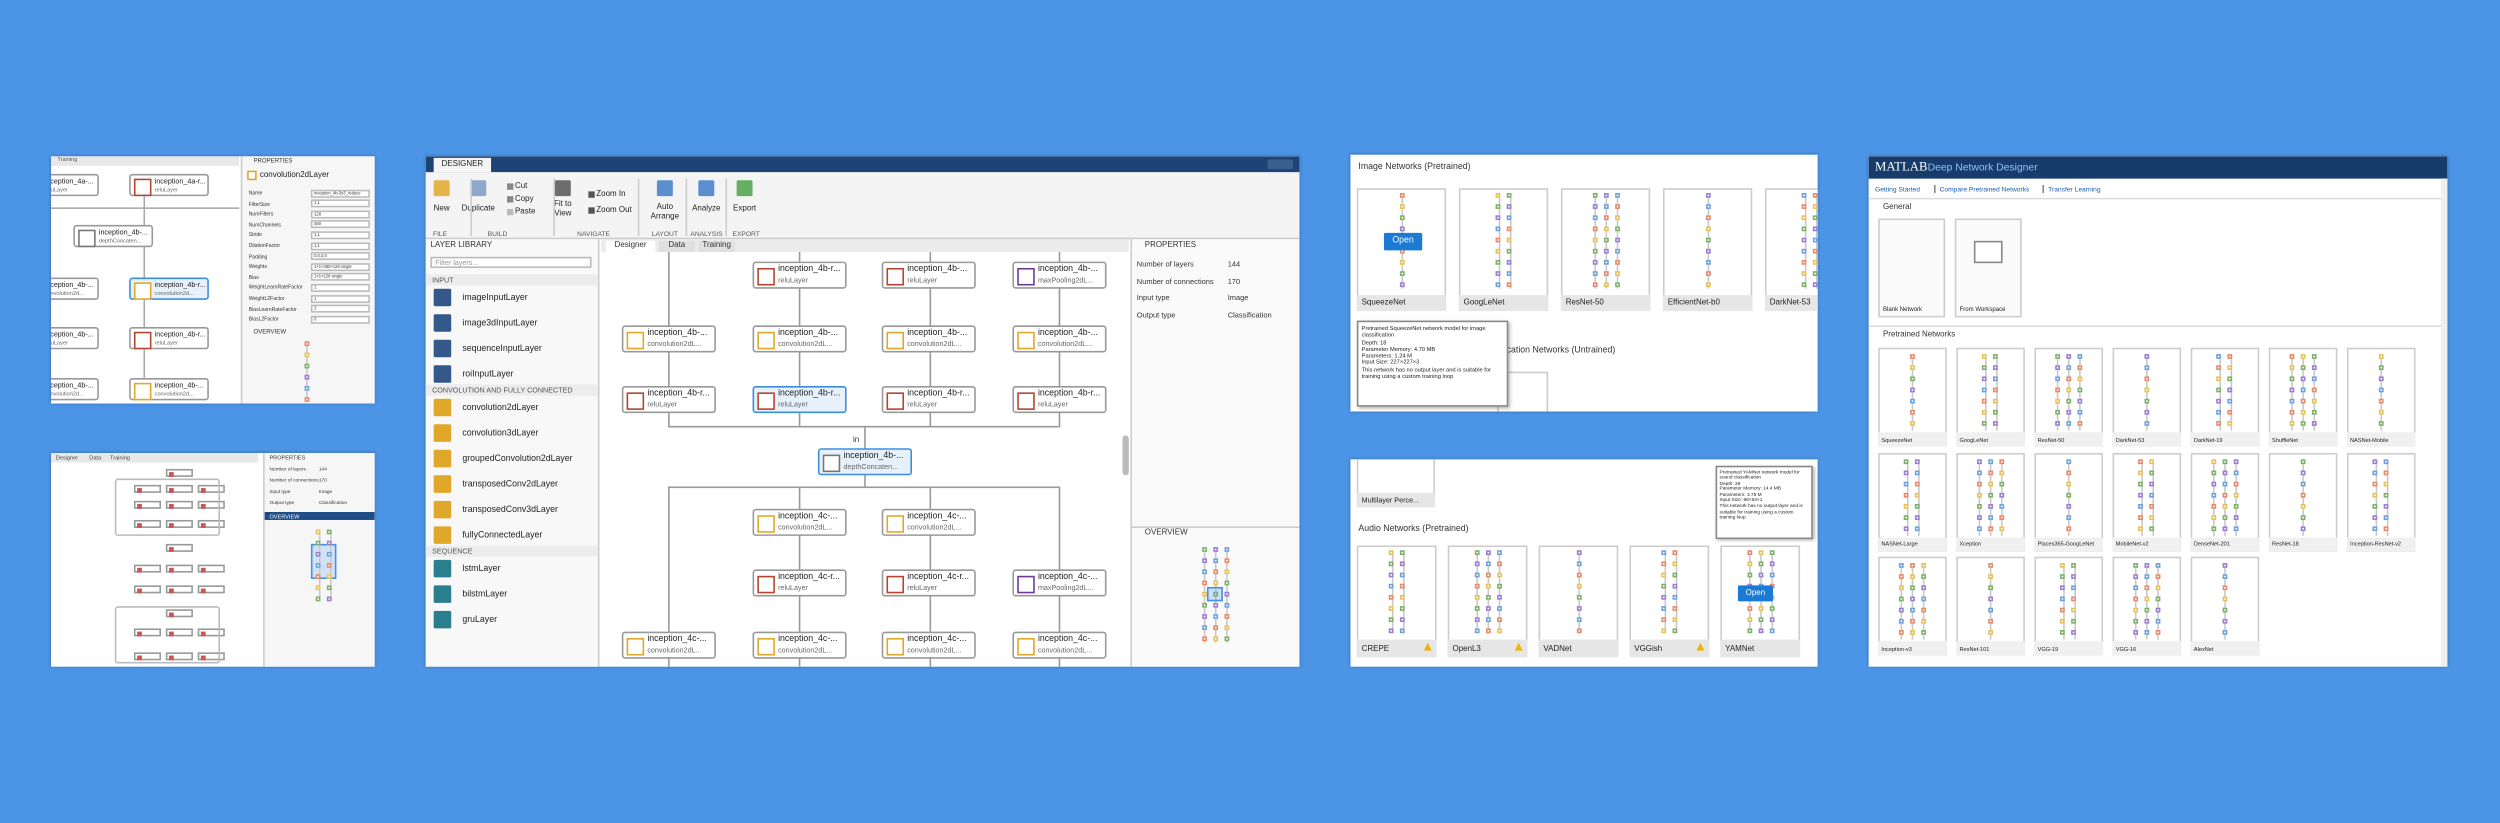 This screenshot has width=2500, height=823. Describe the element at coordinates (2147, 648) in the screenshot. I see `card-label-band` at that location.